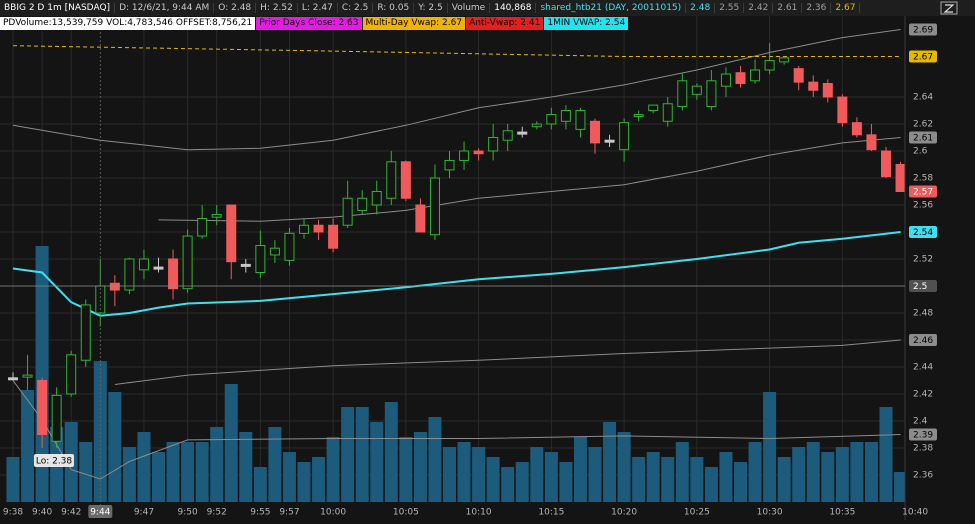 The width and height of the screenshot is (975, 524). What do you see at coordinates (260, 513) in the screenshot?
I see `x-tick-label: 9:55` at bounding box center [260, 513].